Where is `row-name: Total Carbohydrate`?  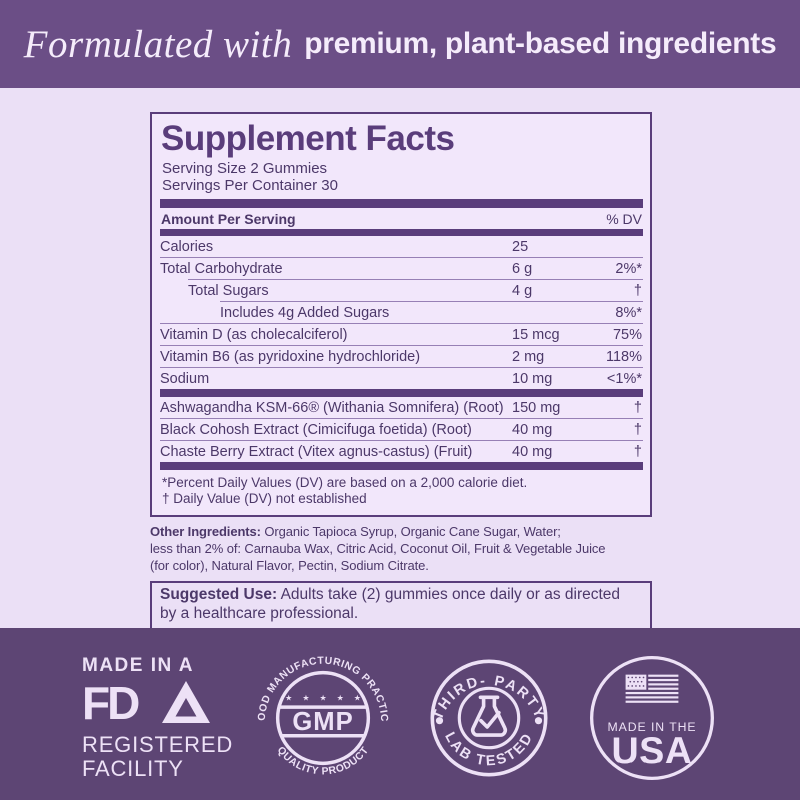 row-name: Total Carbohydrate is located at coordinates (221, 268).